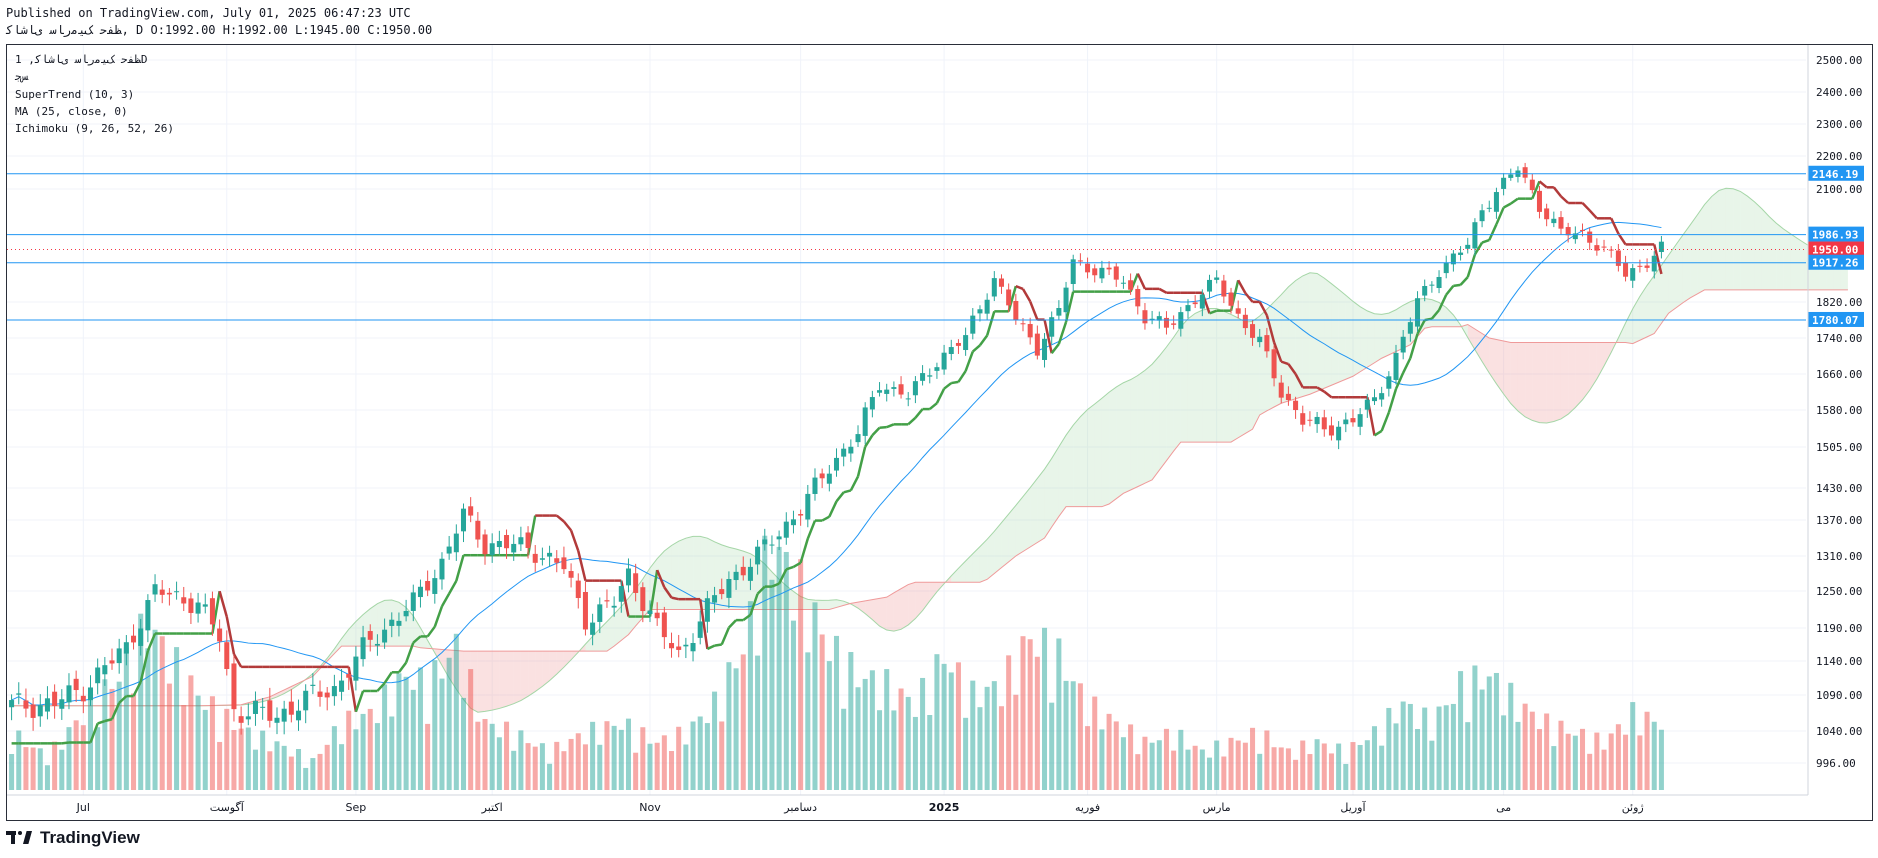 The width and height of the screenshot is (1878, 858). What do you see at coordinates (20, 838) in the screenshot?
I see `tradingview-icon` at bounding box center [20, 838].